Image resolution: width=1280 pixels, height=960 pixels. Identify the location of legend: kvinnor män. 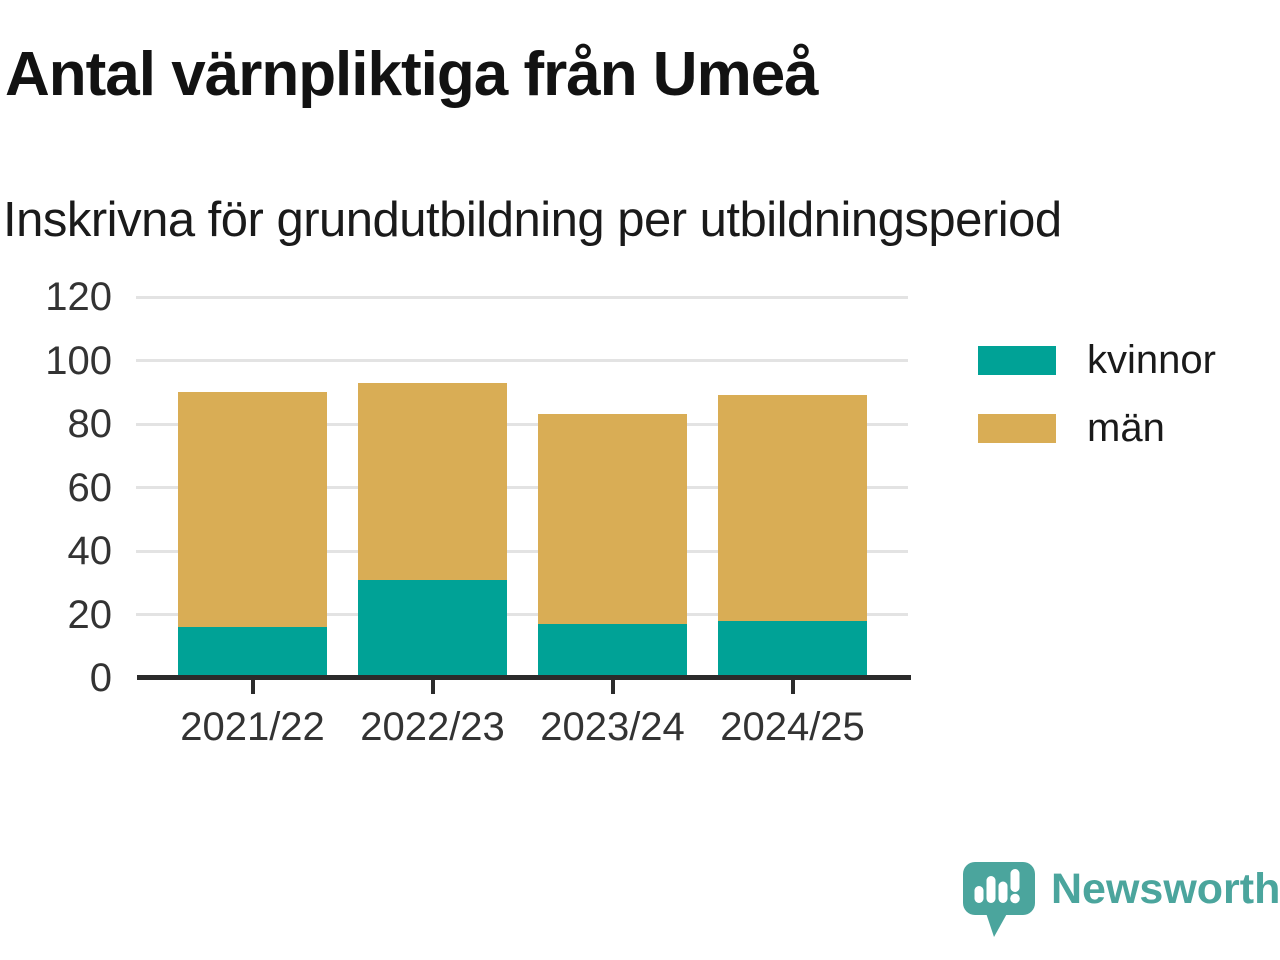
(1097, 408).